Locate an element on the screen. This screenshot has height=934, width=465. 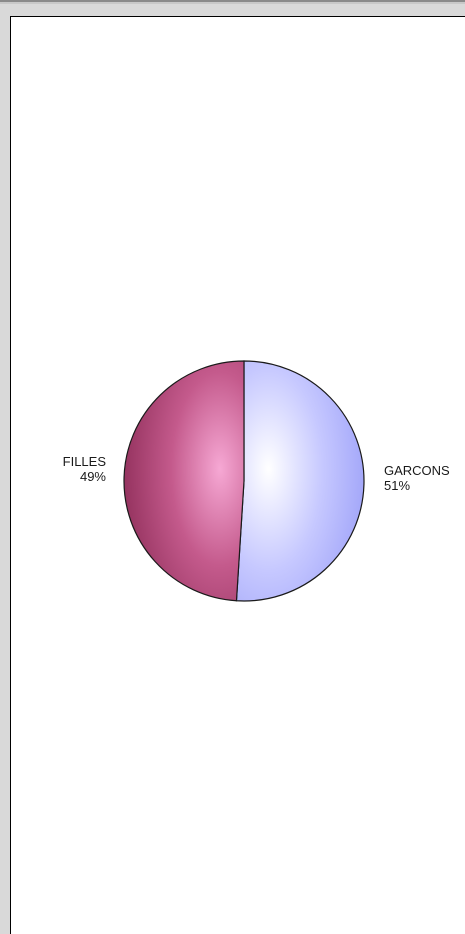
slice-percent-garcons: 51% is located at coordinates (397, 485).